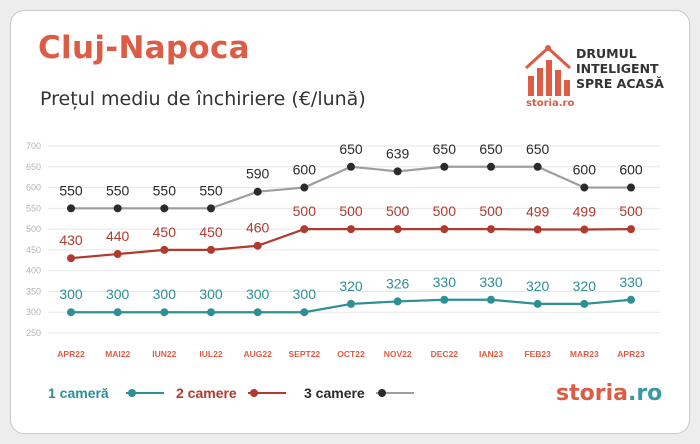 The height and width of the screenshot is (444, 700). I want to click on y-tick-label: 350, so click(33, 291).